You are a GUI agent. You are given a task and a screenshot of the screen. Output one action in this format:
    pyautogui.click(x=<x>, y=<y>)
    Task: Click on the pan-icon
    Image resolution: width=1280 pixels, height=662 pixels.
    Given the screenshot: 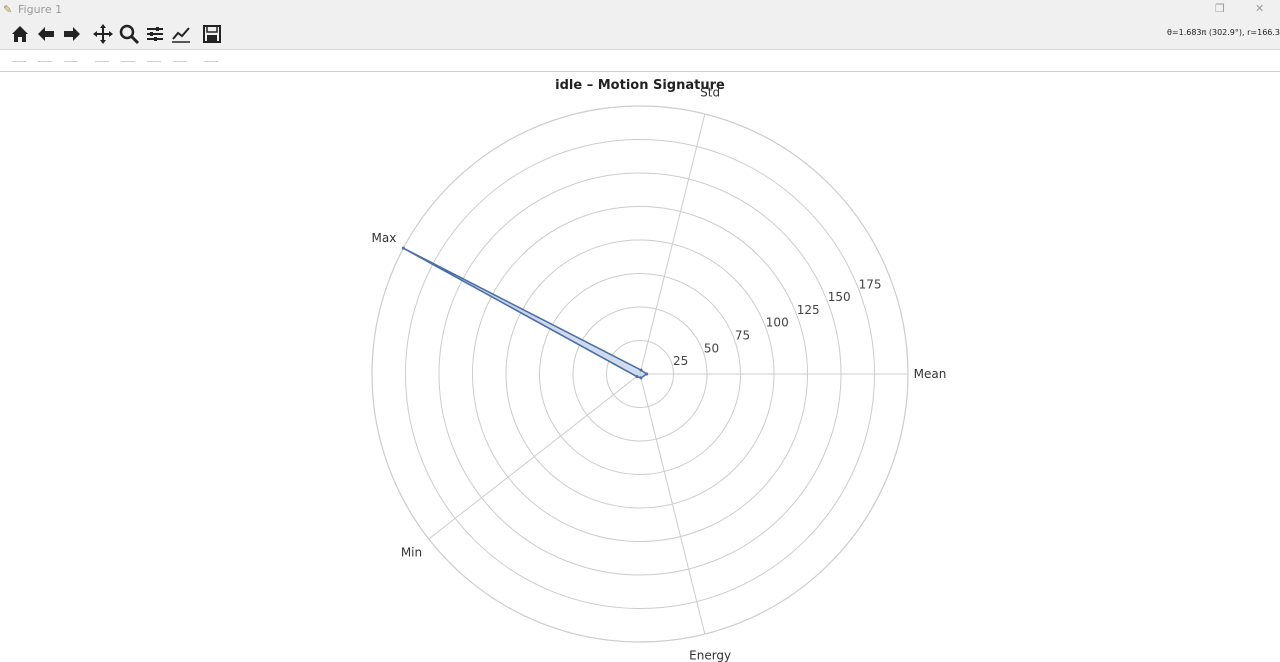 What is the action you would take?
    pyautogui.click(x=103, y=34)
    